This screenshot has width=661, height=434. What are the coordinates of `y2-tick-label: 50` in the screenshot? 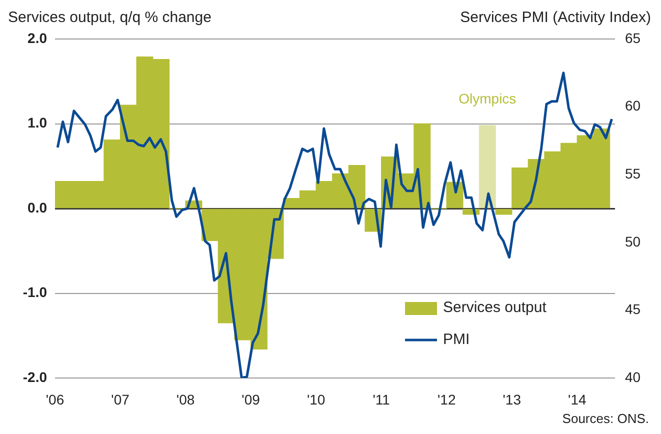 It's located at (633, 241).